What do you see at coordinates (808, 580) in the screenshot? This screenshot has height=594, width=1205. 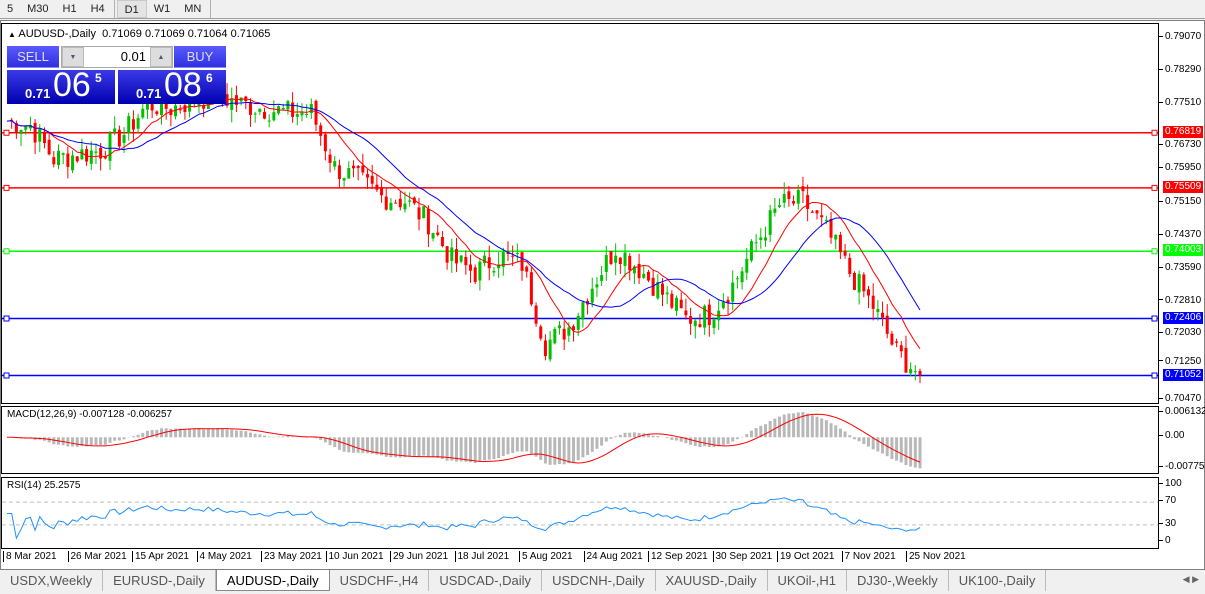 I see `tab-ukoil-h1: UKOil-,H1` at bounding box center [808, 580].